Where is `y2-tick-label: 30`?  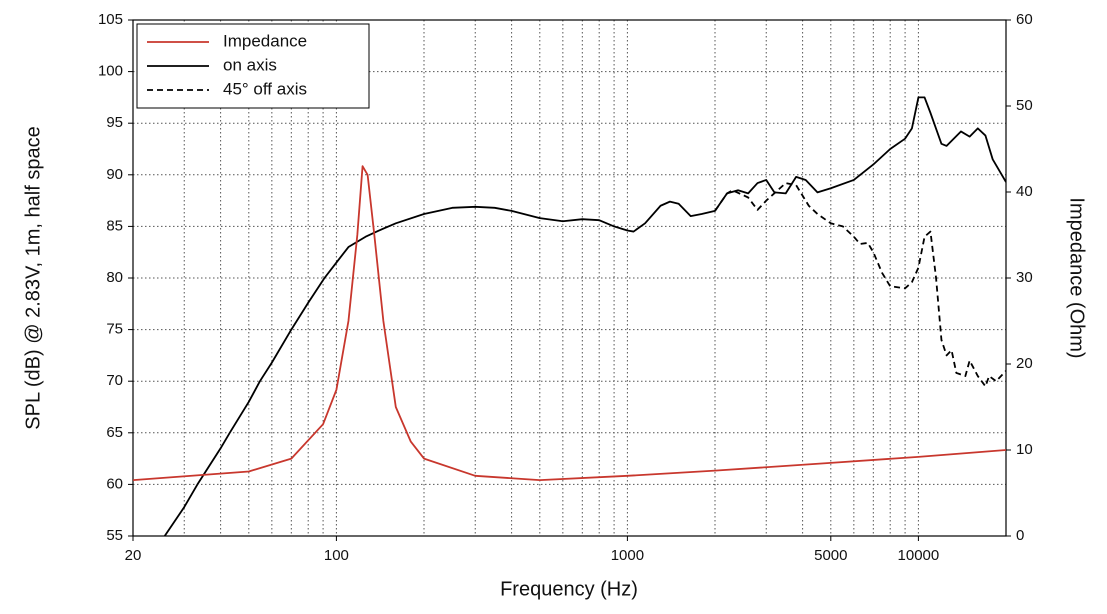 y2-tick-label: 30 is located at coordinates (1024, 277).